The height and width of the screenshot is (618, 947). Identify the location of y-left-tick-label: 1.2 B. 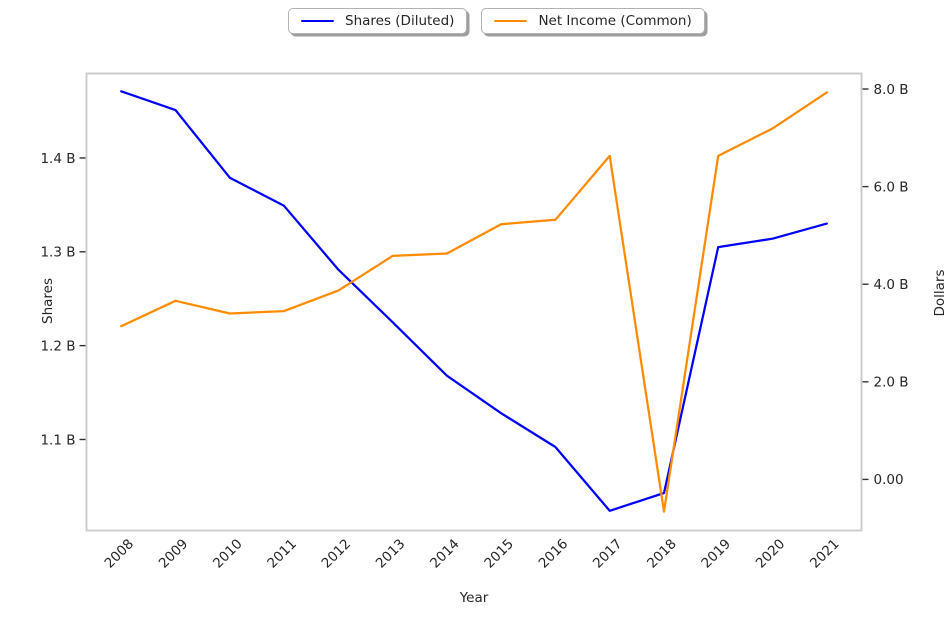
(57, 346).